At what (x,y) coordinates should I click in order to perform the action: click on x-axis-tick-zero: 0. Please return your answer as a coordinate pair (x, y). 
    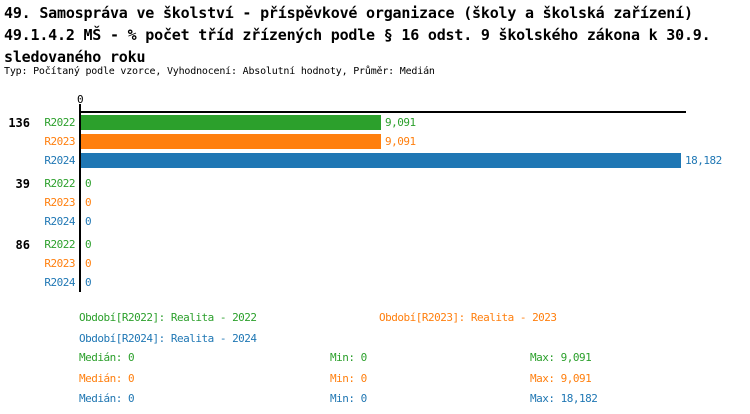
    Looking at the image, I should click on (80, 99).